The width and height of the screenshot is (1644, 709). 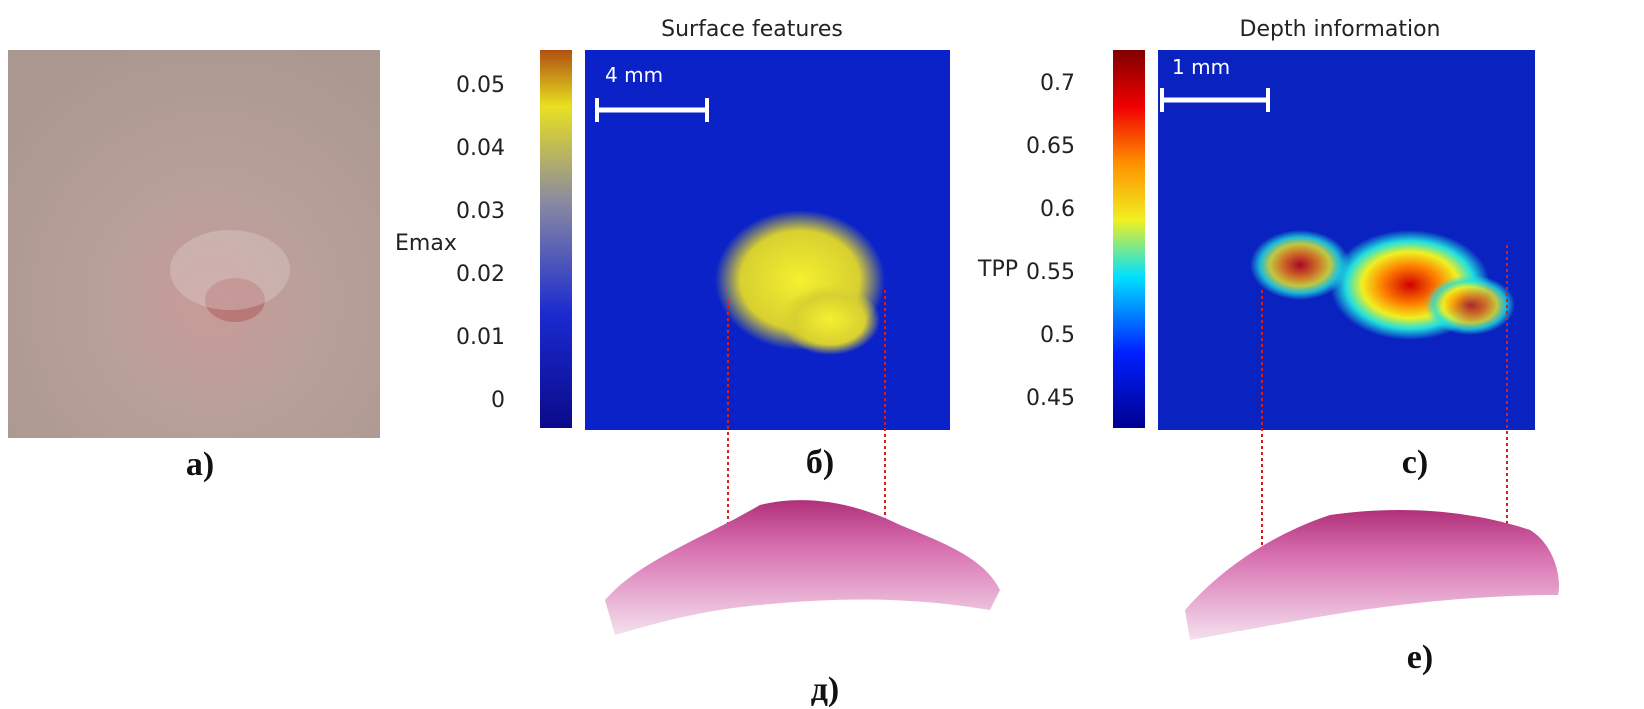 I want to click on lesion, so click(x=235, y=300).